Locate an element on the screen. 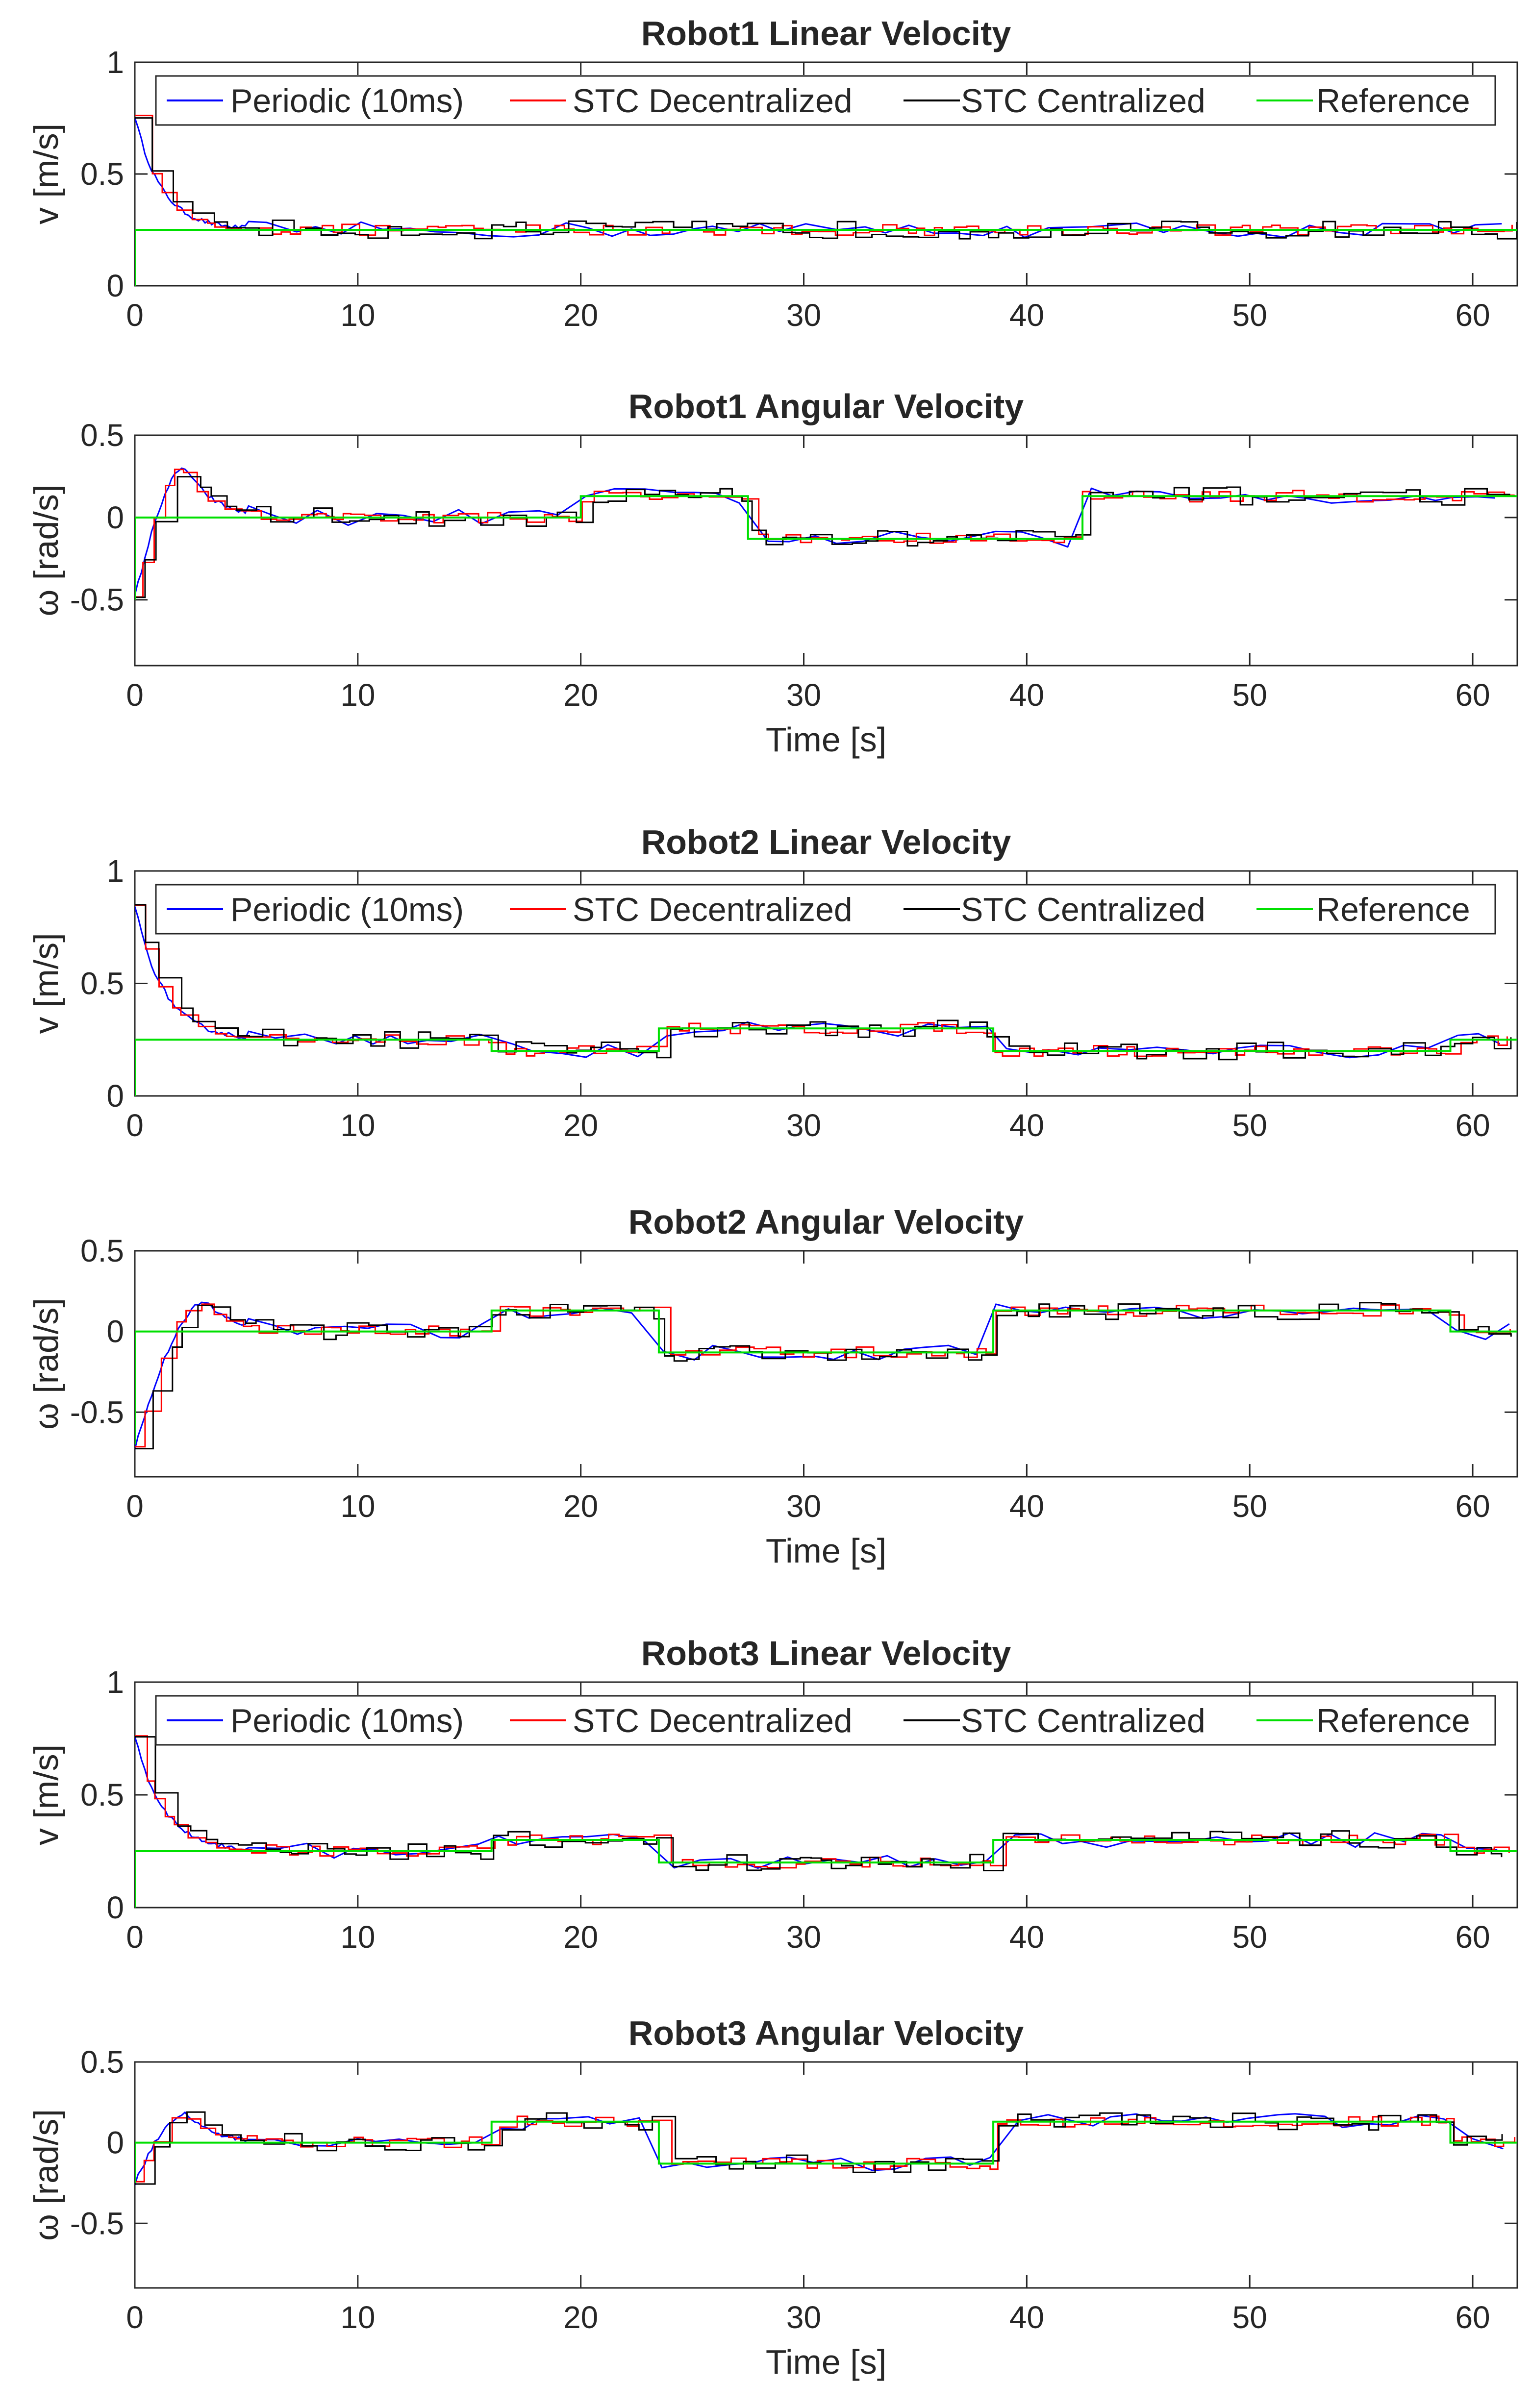 The image size is (1532, 2408). chart-title: Robot2 Linear Velocity is located at coordinates (826, 842).